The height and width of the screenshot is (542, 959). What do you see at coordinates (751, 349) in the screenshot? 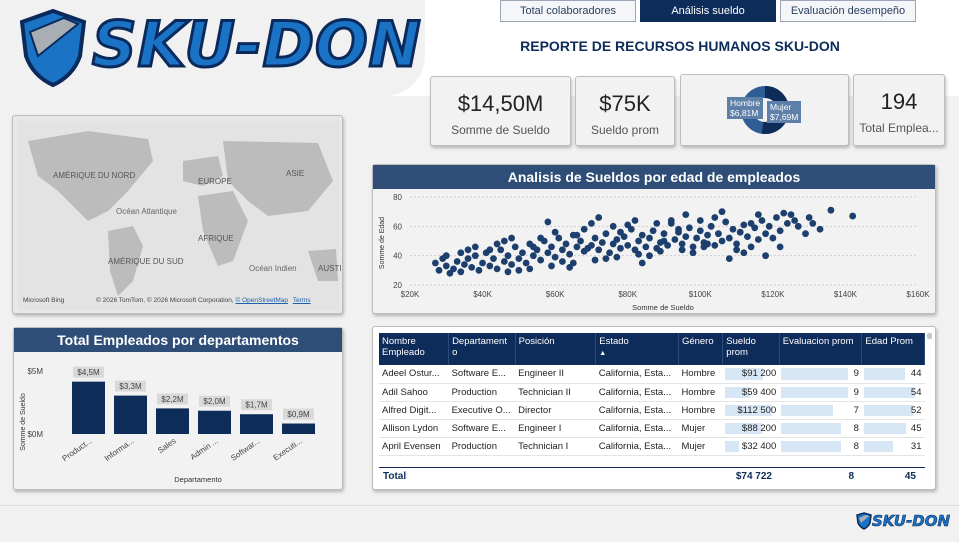
I see `col-header-salary: Sueldo prom` at bounding box center [751, 349].